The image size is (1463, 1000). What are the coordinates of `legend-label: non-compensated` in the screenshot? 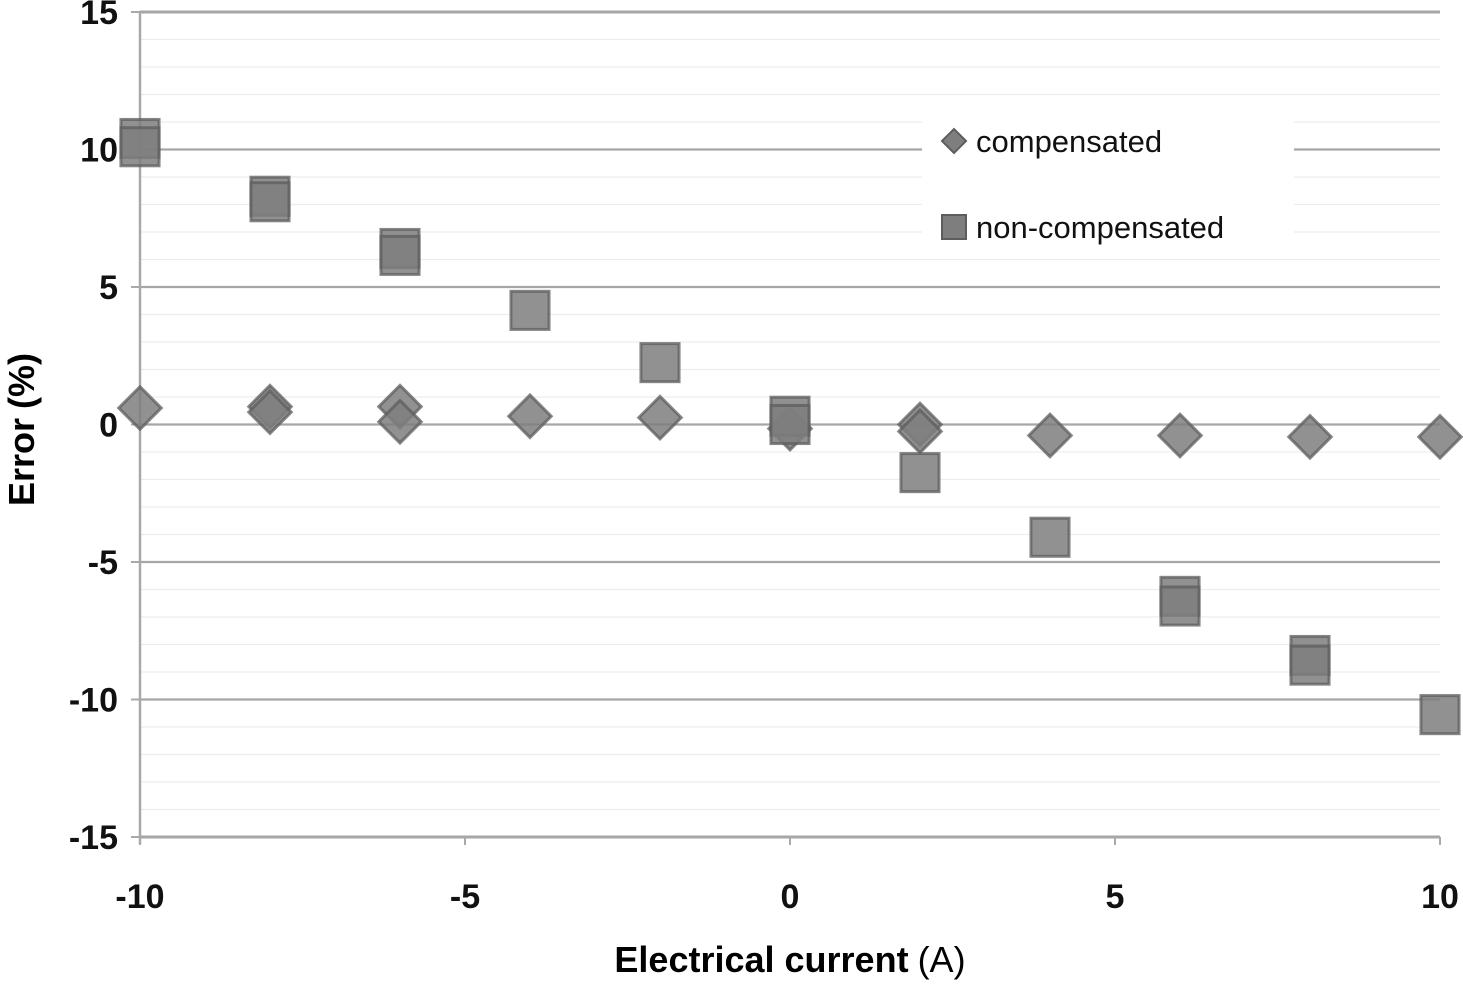 It's located at (1100, 227).